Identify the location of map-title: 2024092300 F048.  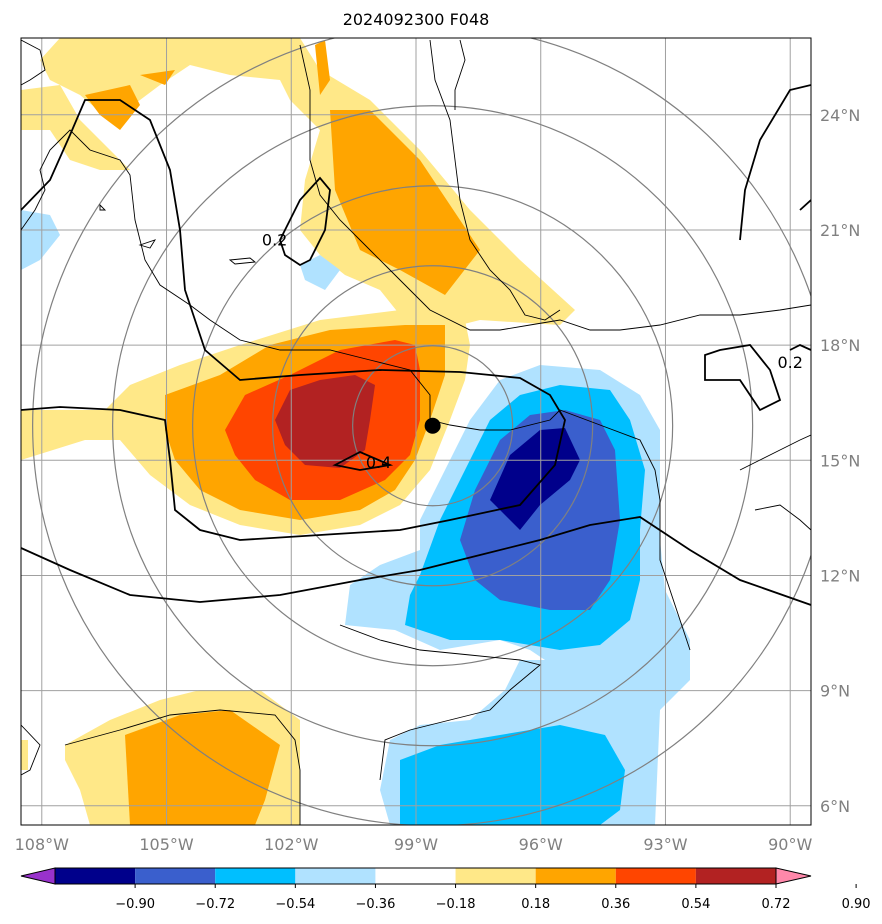
(416, 19).